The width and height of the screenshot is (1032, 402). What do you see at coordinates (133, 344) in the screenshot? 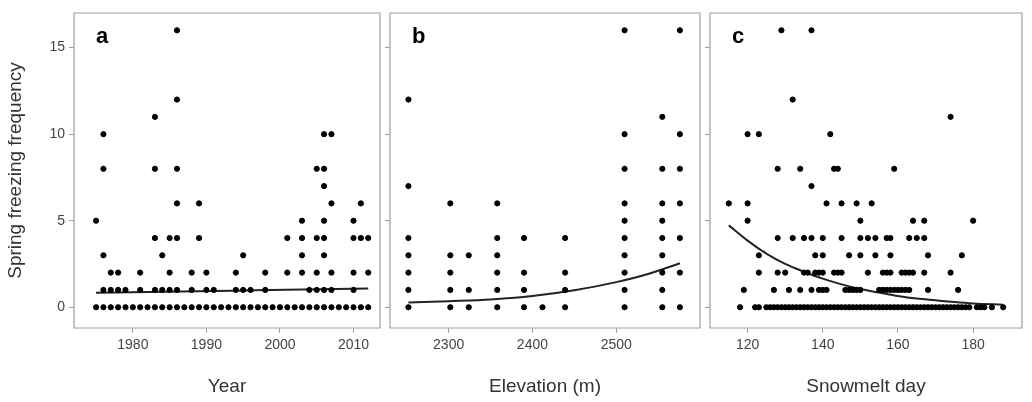
I see `x-tick-label: 1980` at bounding box center [133, 344].